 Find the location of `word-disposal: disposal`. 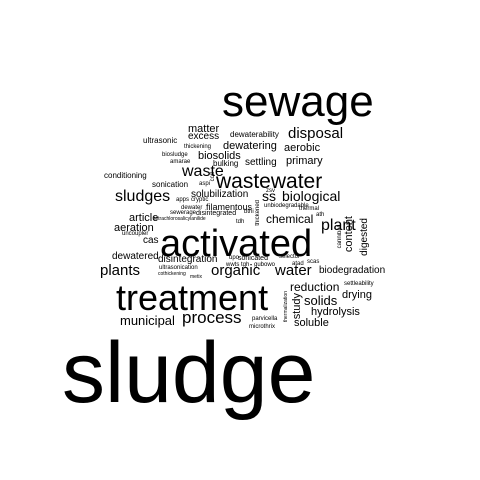

word-disposal: disposal is located at coordinates (316, 133).